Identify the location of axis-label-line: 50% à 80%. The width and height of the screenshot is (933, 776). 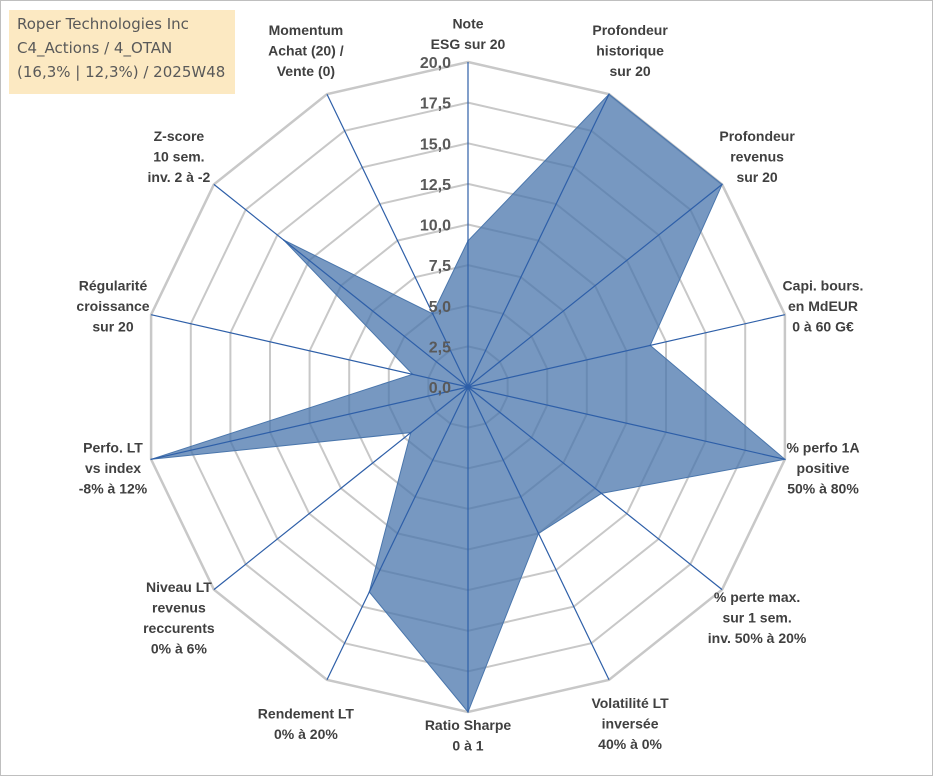
(823, 489).